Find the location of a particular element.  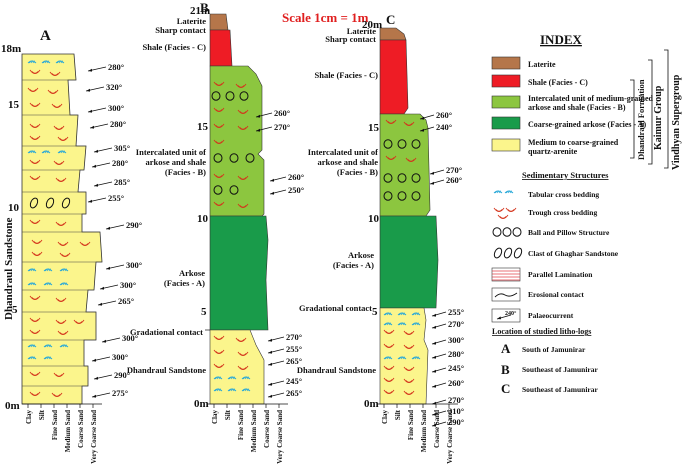

log-a-title: A is located at coordinates (45, 36).